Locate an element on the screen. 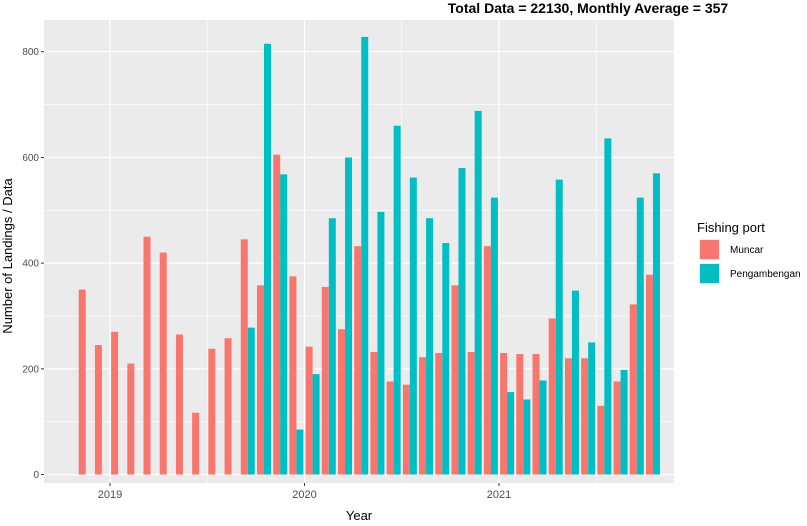 The height and width of the screenshot is (526, 807). legend-label-pengambengan: Pengambengan is located at coordinates (765, 274).